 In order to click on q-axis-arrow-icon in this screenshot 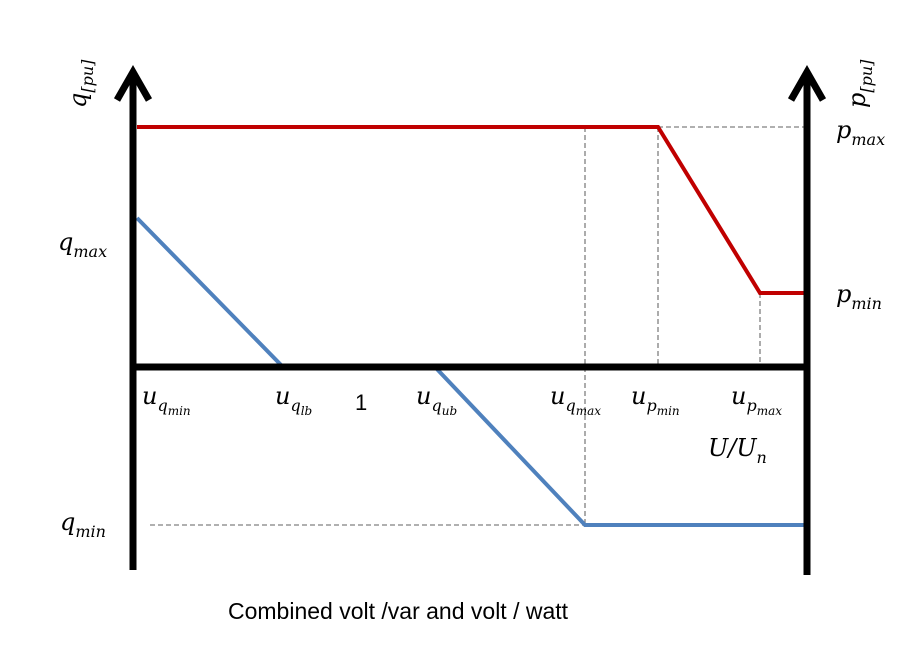, I will do `click(133, 83)`.